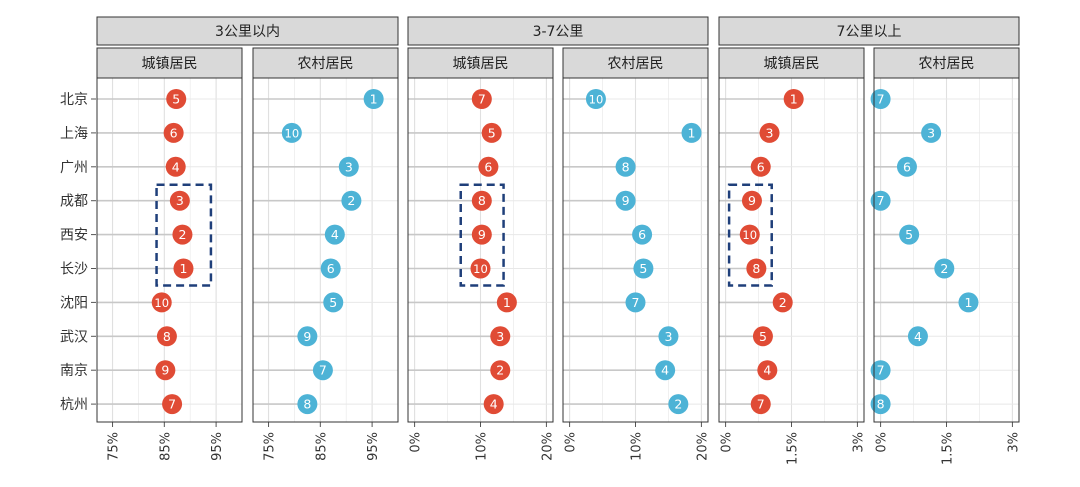 This screenshot has width=1080, height=487. I want to click on rank-label: 8, so click(756, 268).